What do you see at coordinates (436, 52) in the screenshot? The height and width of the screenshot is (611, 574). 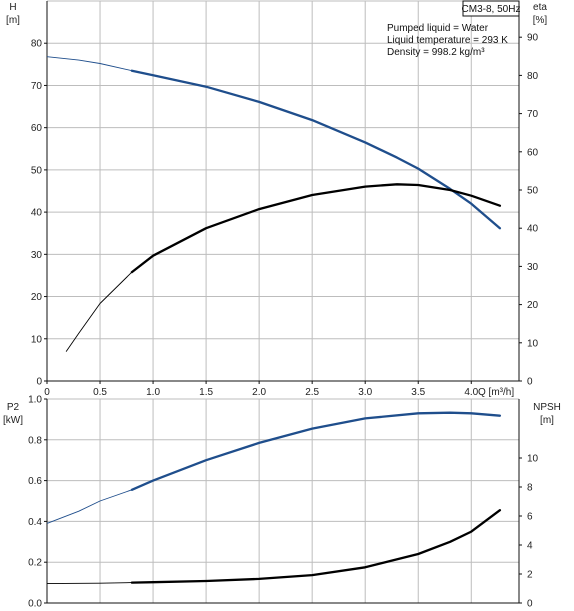 I see `info-line: Density = 998.2 kg/m³` at bounding box center [436, 52].